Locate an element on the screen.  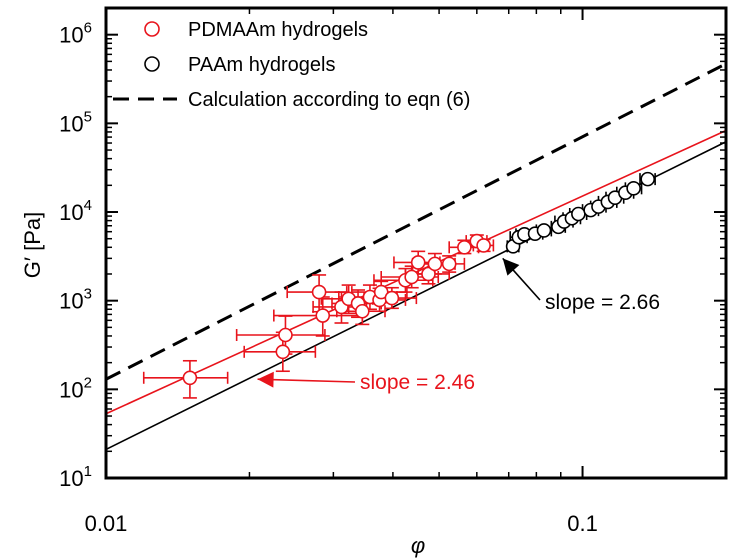
y-tick-label: 10⁴ is located at coordinates (75, 211).